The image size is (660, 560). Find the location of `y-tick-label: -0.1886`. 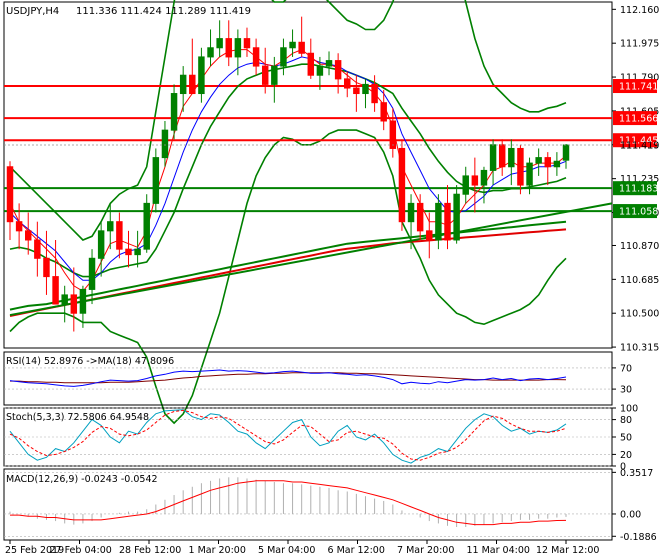

y-tick-label: -0.1886 is located at coordinates (638, 537).